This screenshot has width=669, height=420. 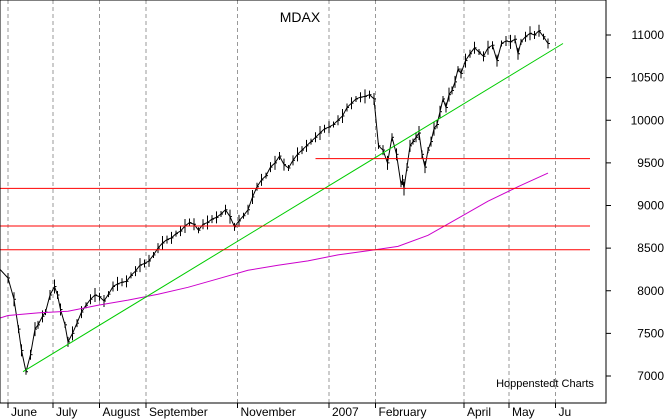 I want to click on x-tick-label: 2007, so click(x=345, y=412).